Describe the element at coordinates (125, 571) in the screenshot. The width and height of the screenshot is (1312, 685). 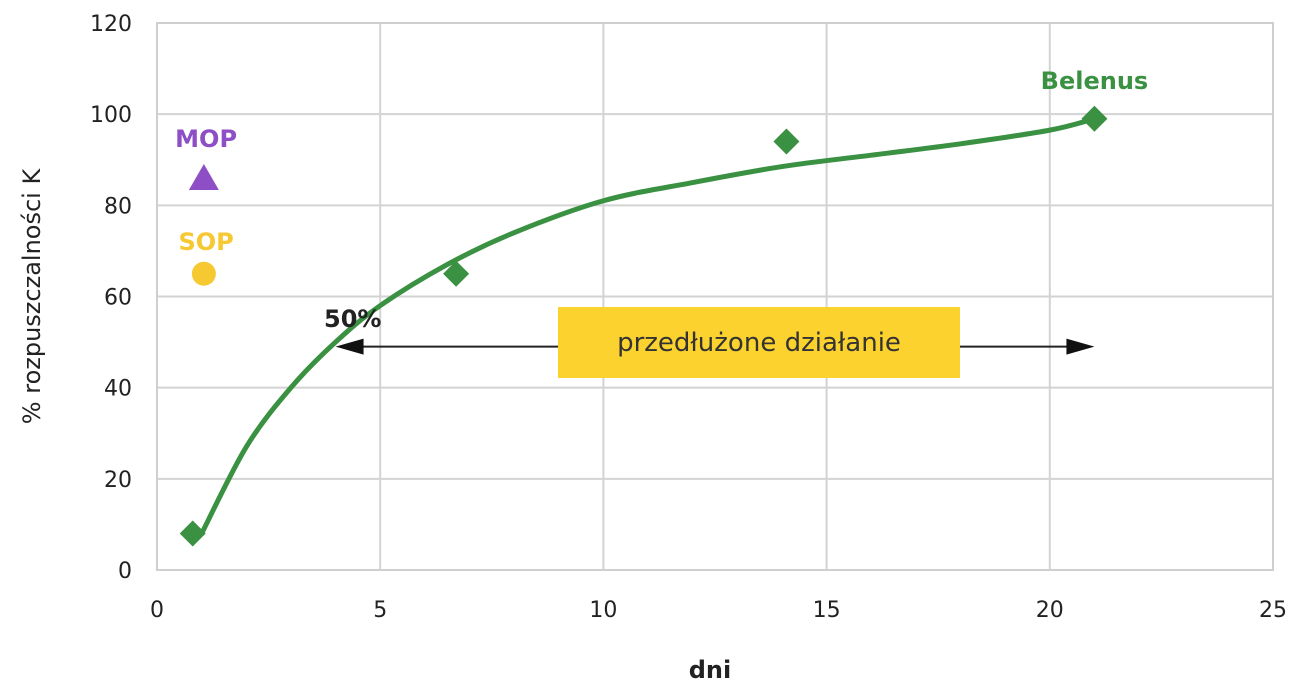
I see `y-tick-label: 0` at that location.